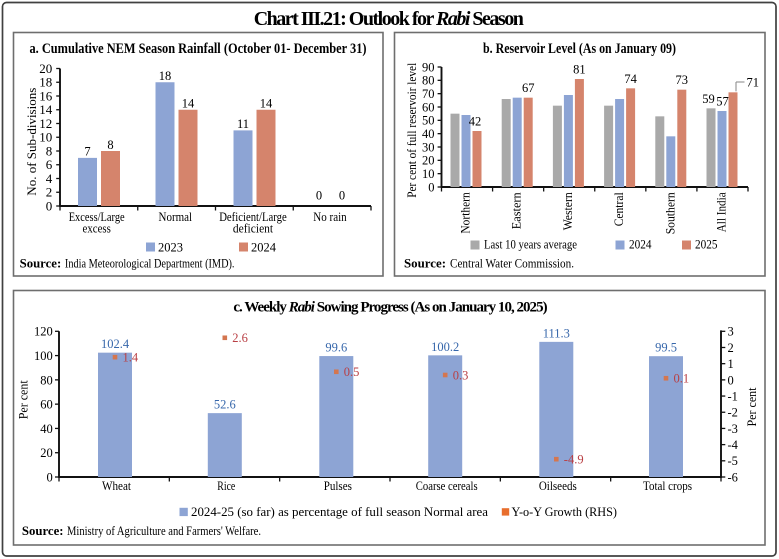 The image size is (779, 559). Describe the element at coordinates (116, 486) in the screenshot. I see `svg-text: Wheat` at that location.